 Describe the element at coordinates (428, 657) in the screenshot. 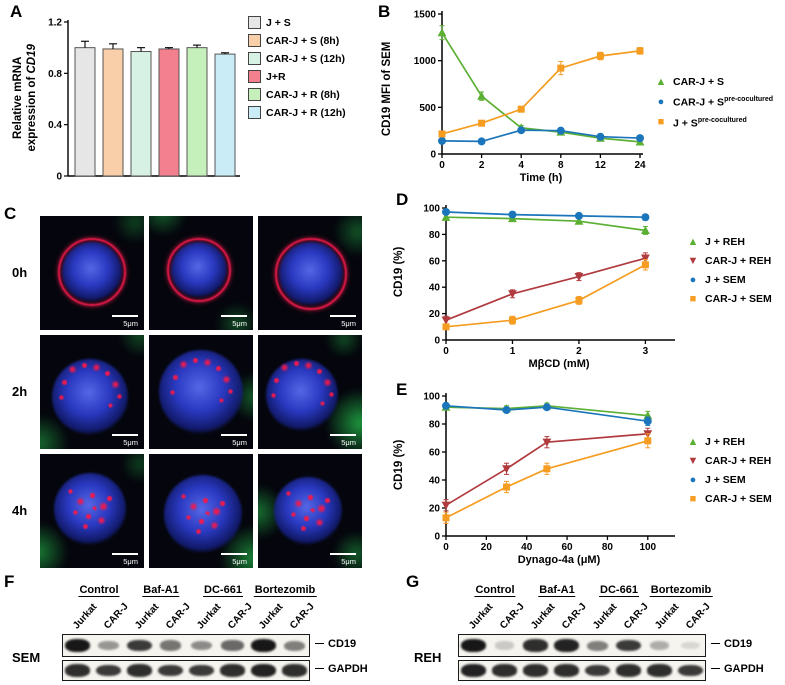

I see `cell-line-label-reh: REH` at that location.